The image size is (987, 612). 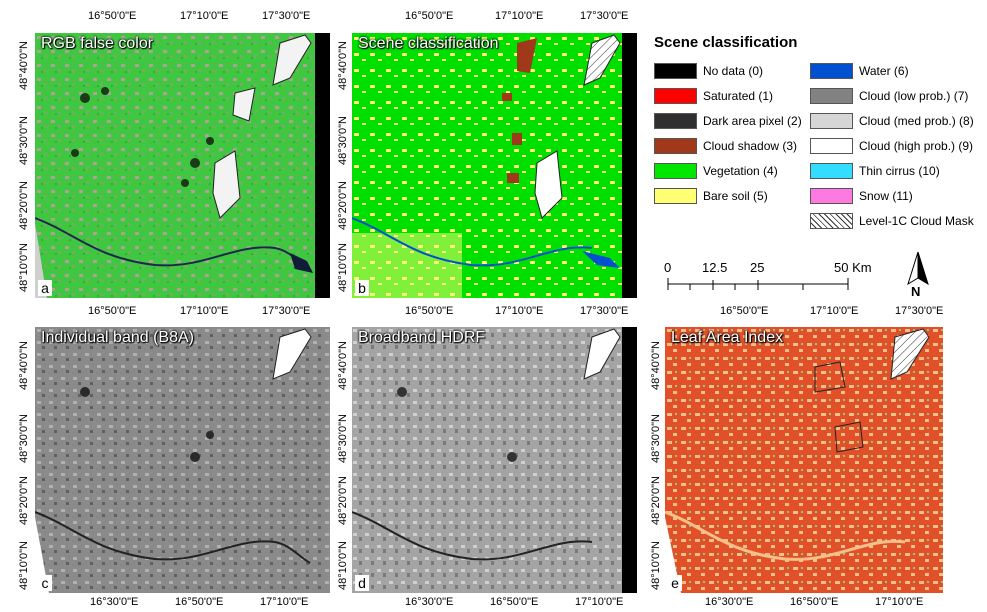 I want to click on scale-bar: 0 12.5 25 50 Km, so click(x=767, y=283).